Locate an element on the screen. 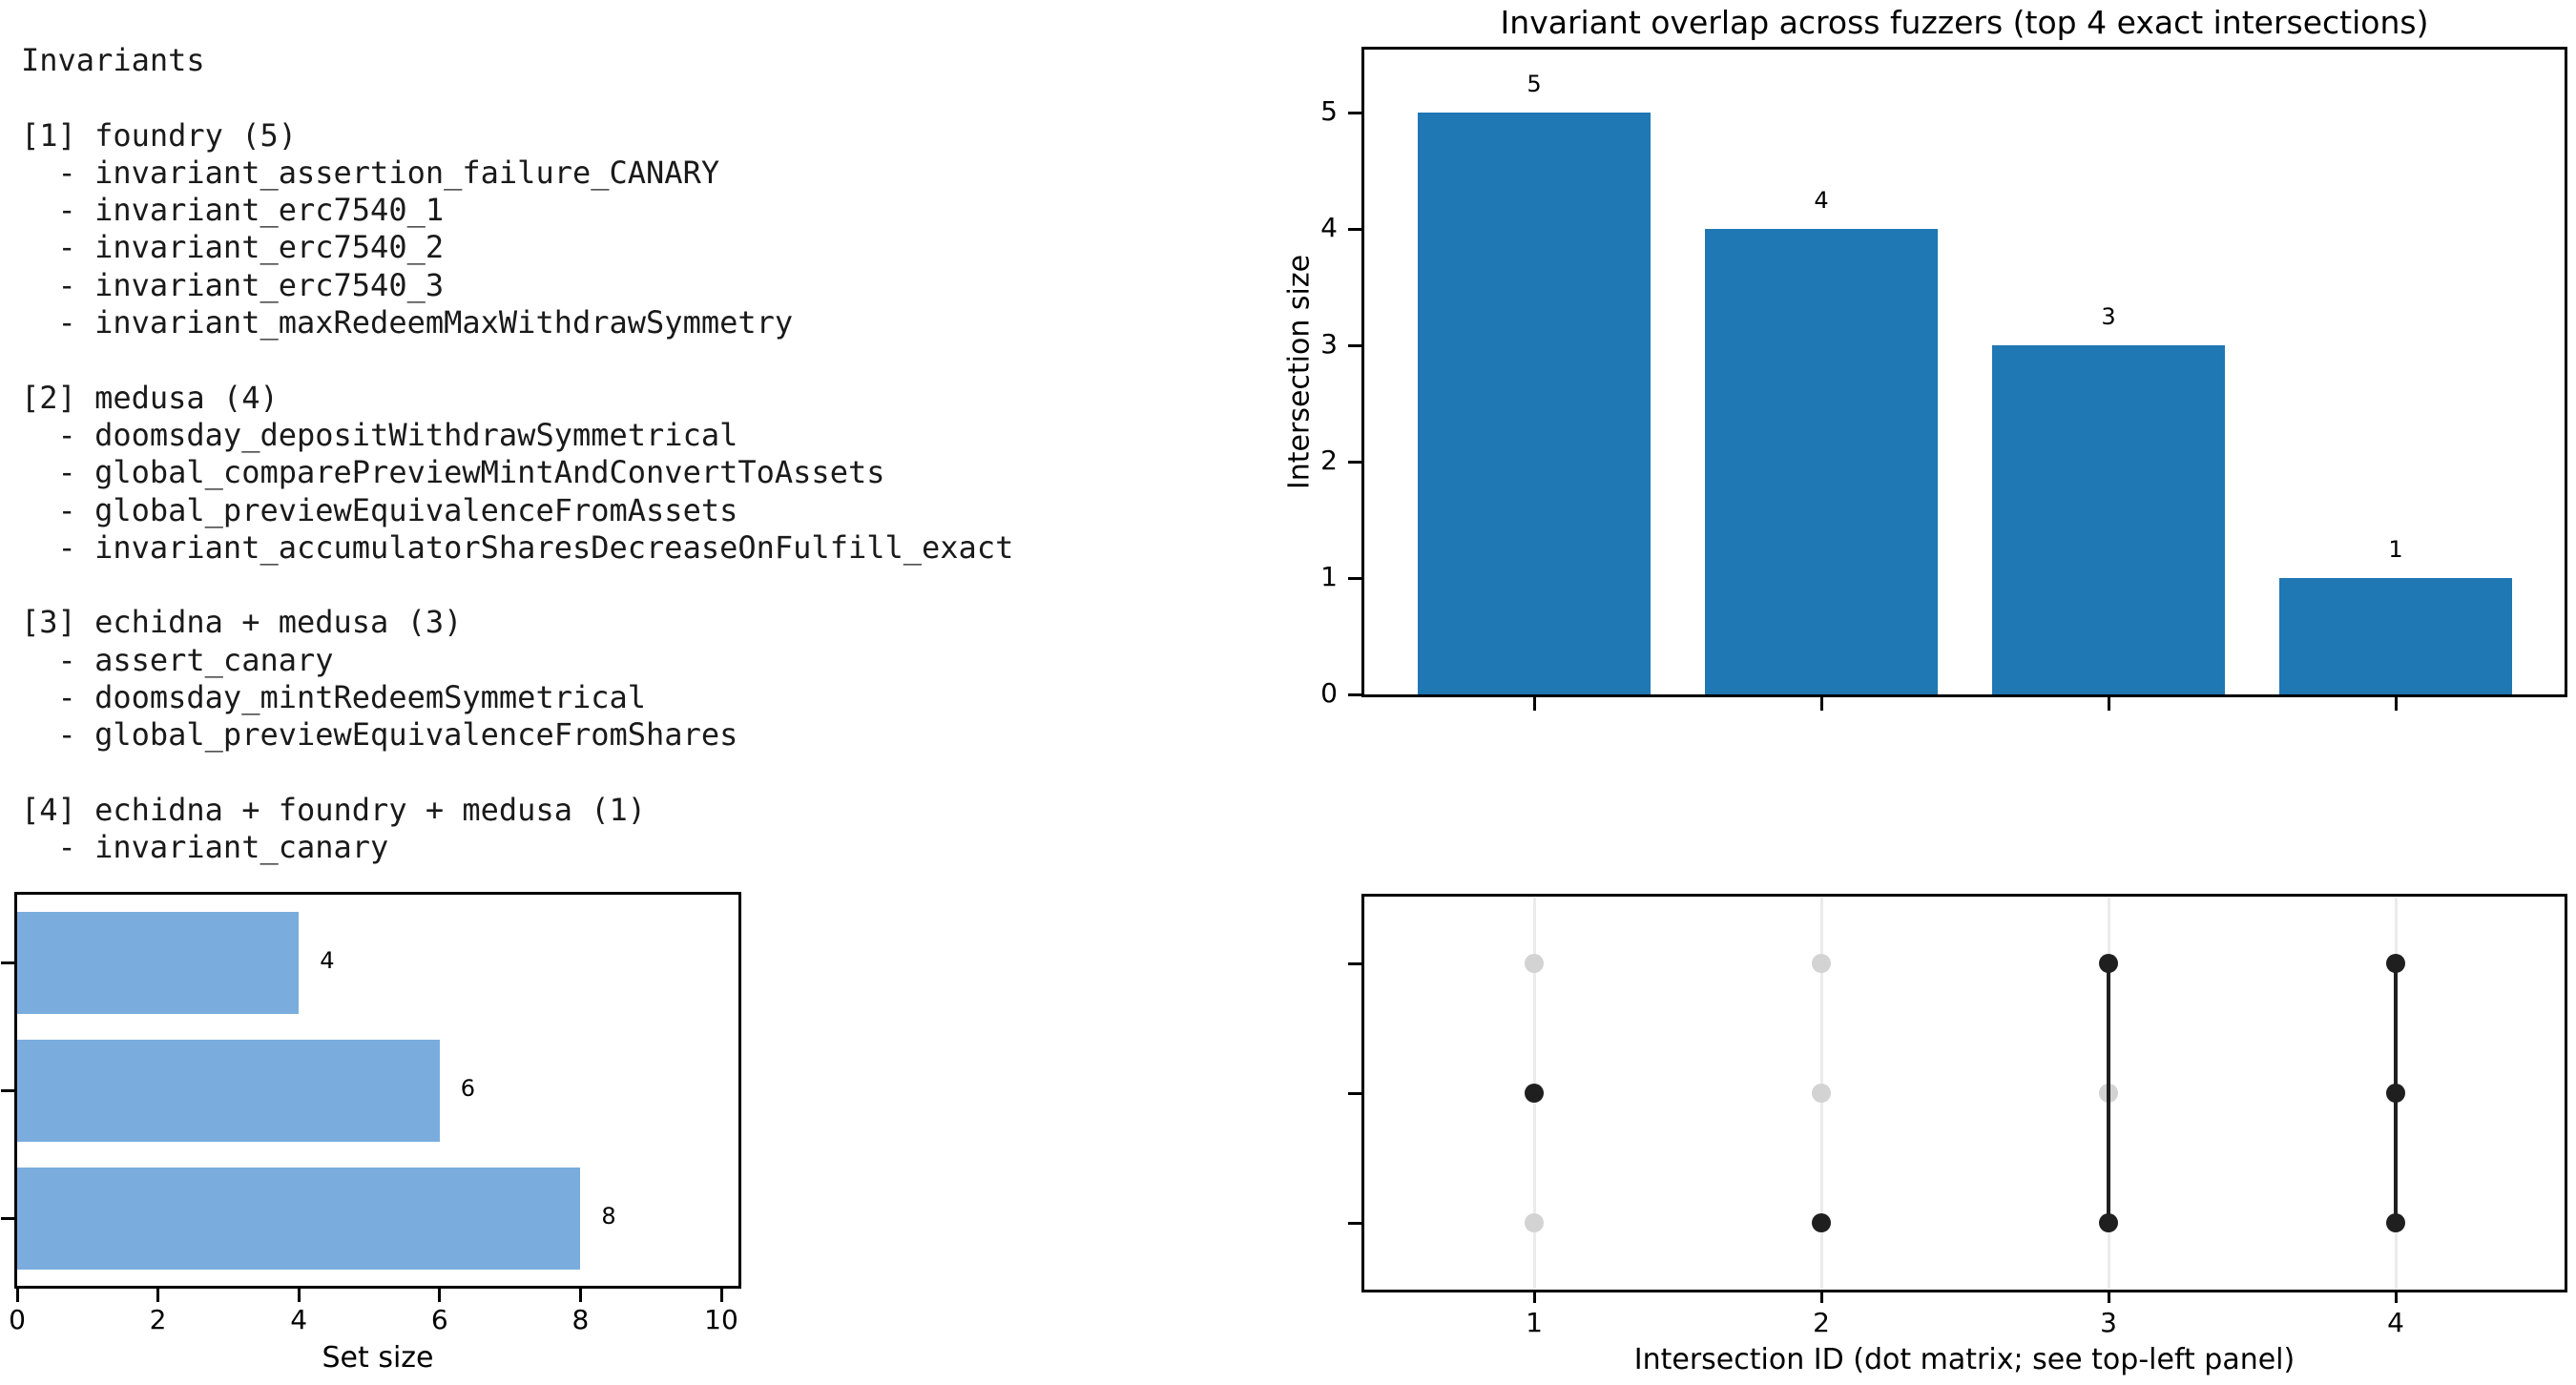  matrix-plot-area is located at coordinates (1964, 1093).